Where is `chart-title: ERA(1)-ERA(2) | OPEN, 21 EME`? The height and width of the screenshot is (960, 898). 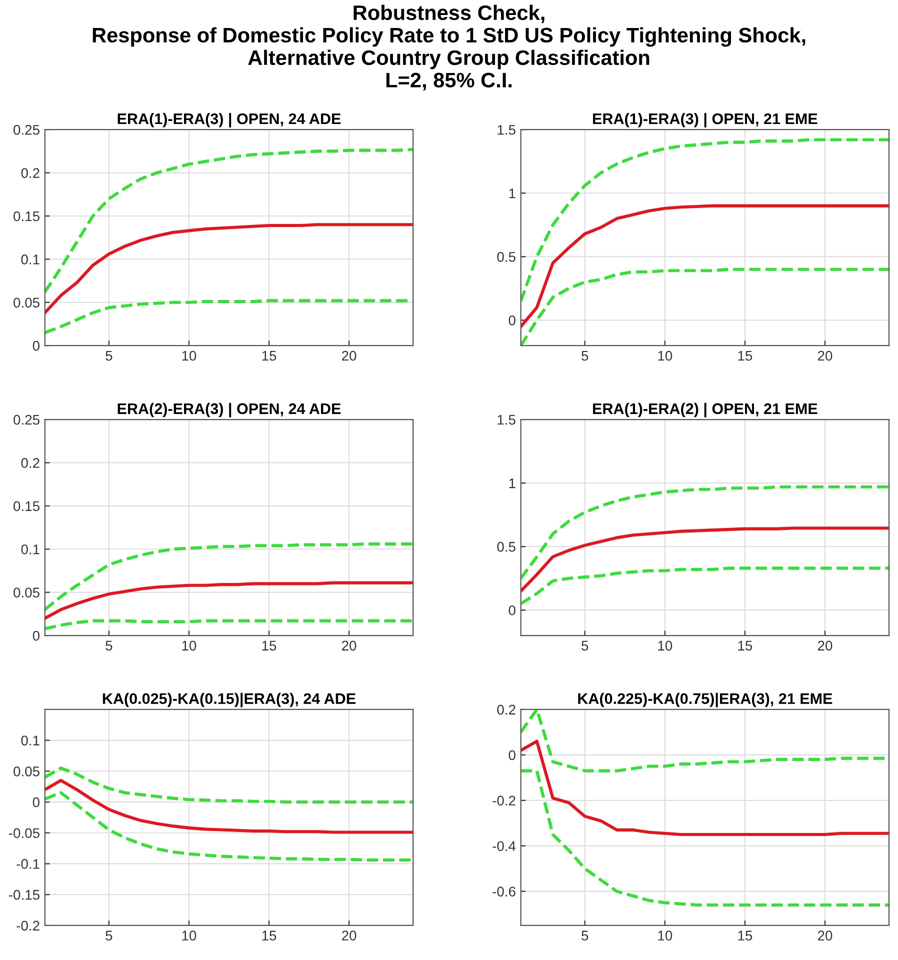
chart-title: ERA(1)-ERA(2) | OPEN, 21 EME is located at coordinates (705, 410).